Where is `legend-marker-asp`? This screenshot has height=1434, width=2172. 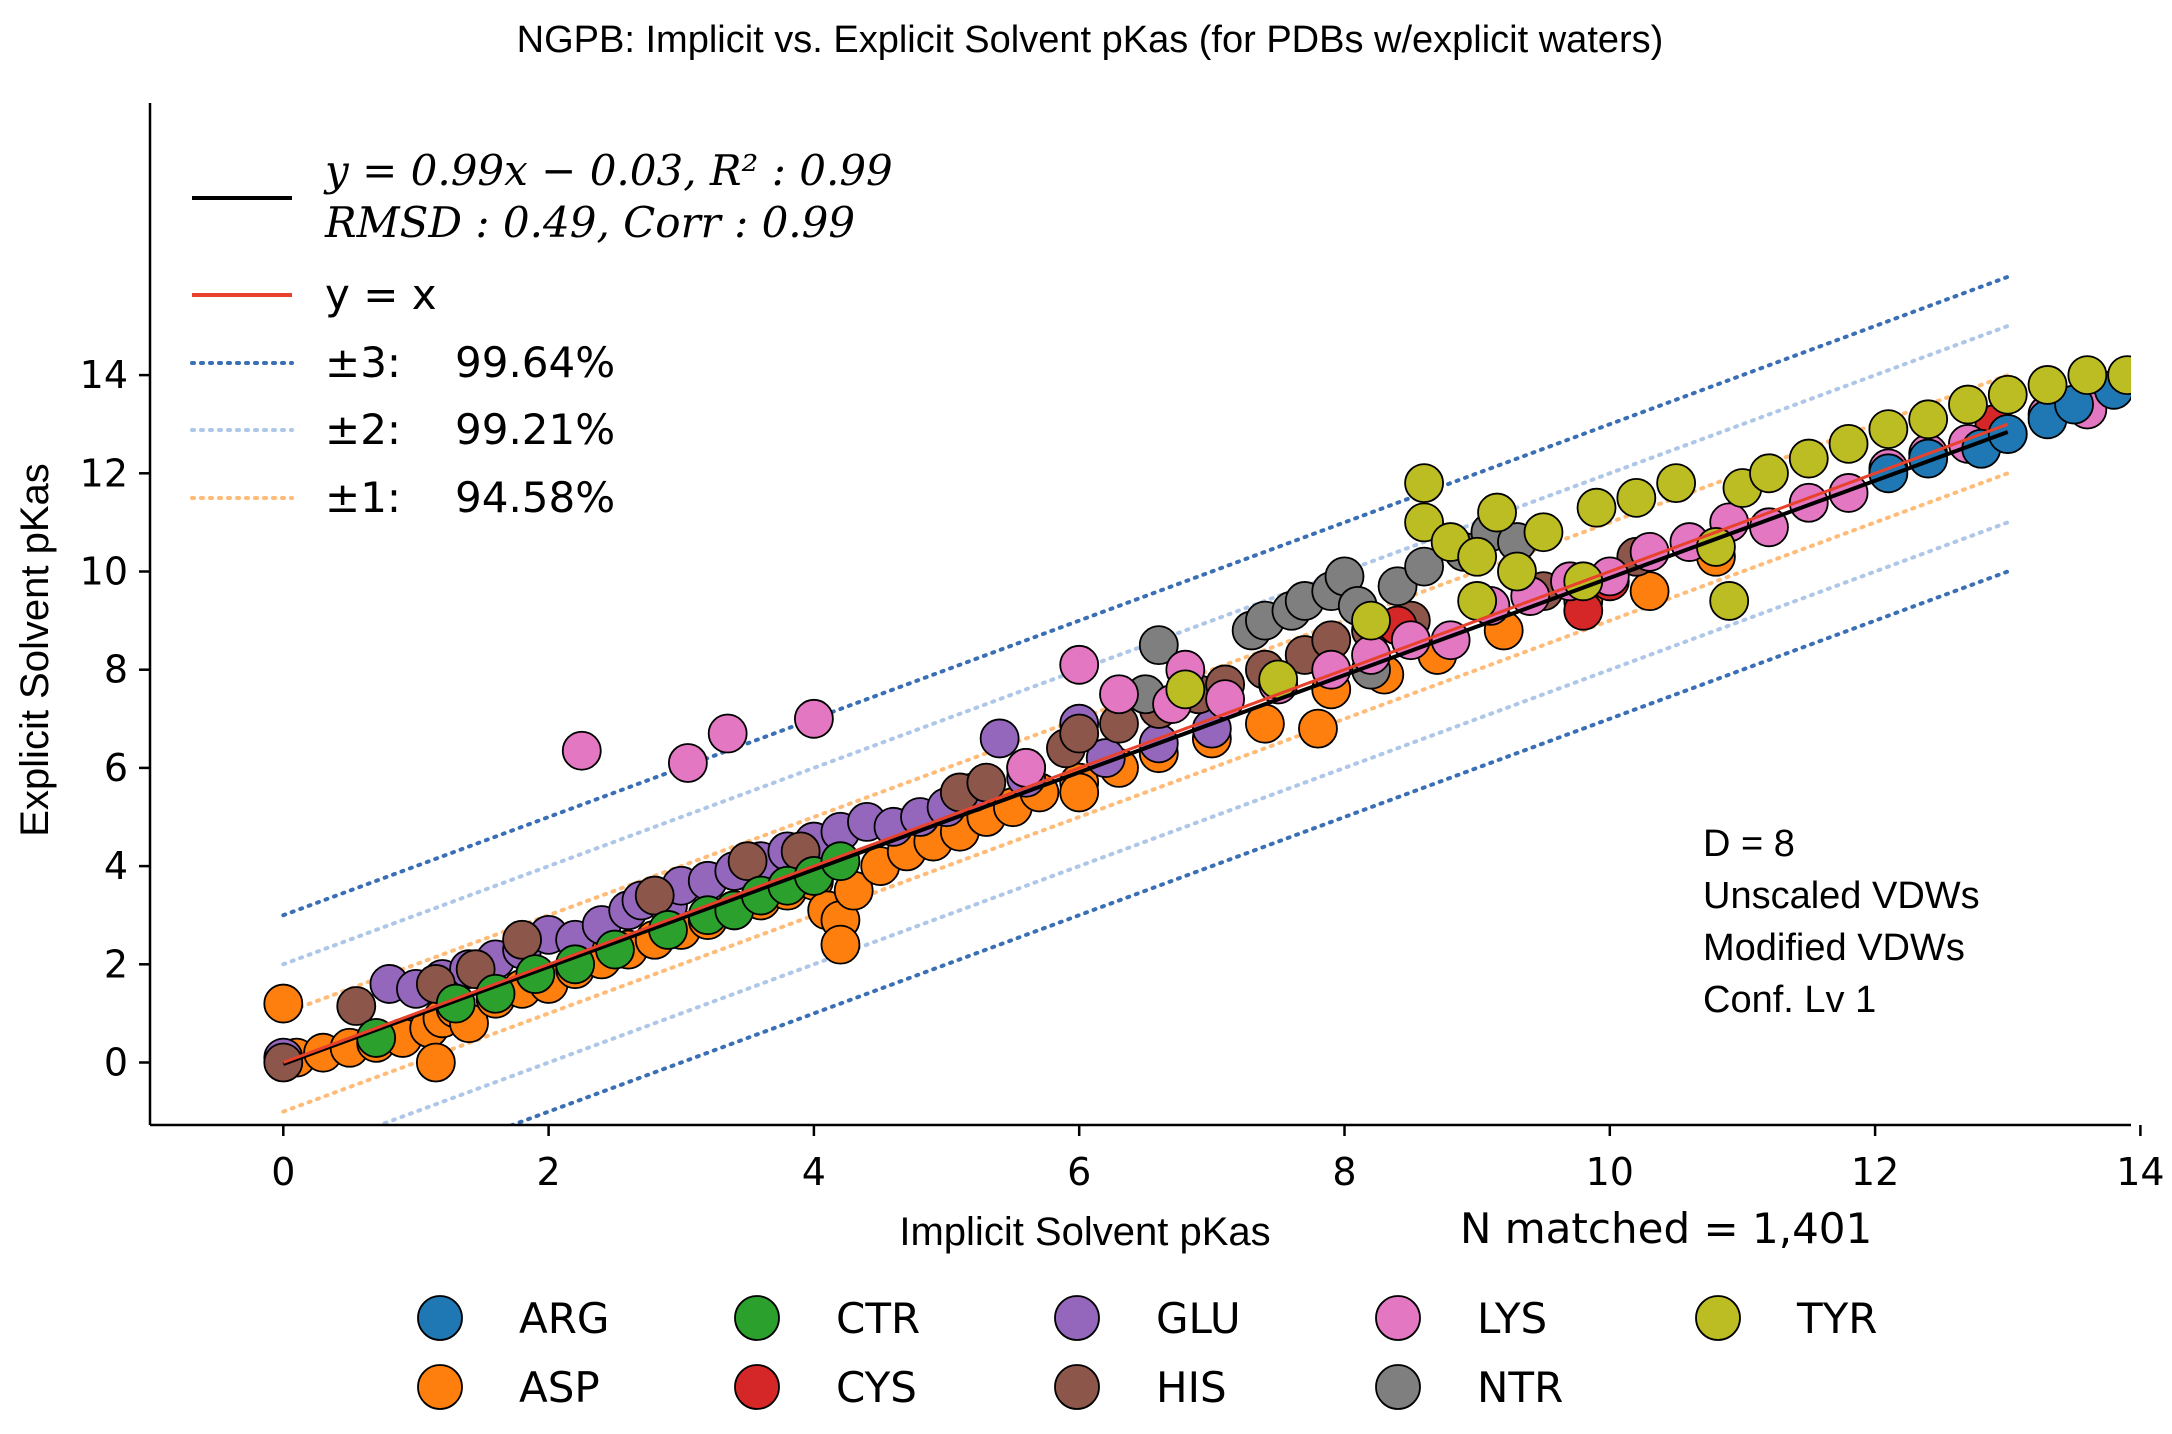
legend-marker-asp is located at coordinates (440, 1387).